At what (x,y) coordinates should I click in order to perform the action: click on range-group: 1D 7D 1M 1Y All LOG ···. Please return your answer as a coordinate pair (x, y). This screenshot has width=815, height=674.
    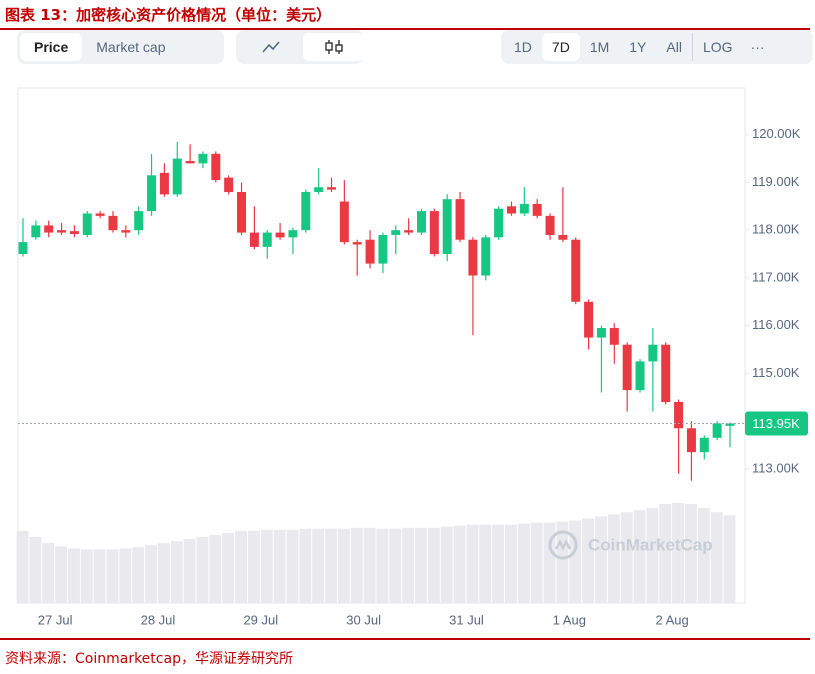
    Looking at the image, I should click on (657, 47).